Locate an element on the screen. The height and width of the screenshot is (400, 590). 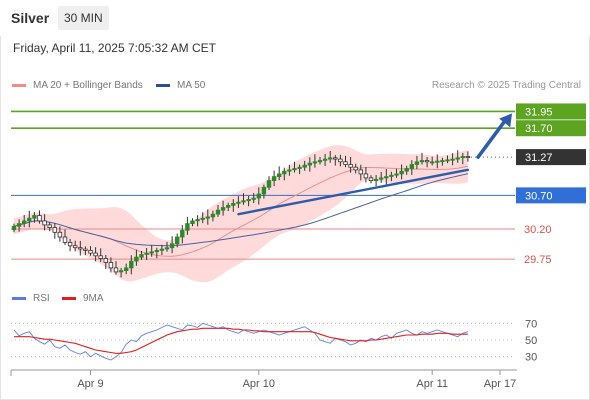
level-label-31-95-box is located at coordinates (551, 111).